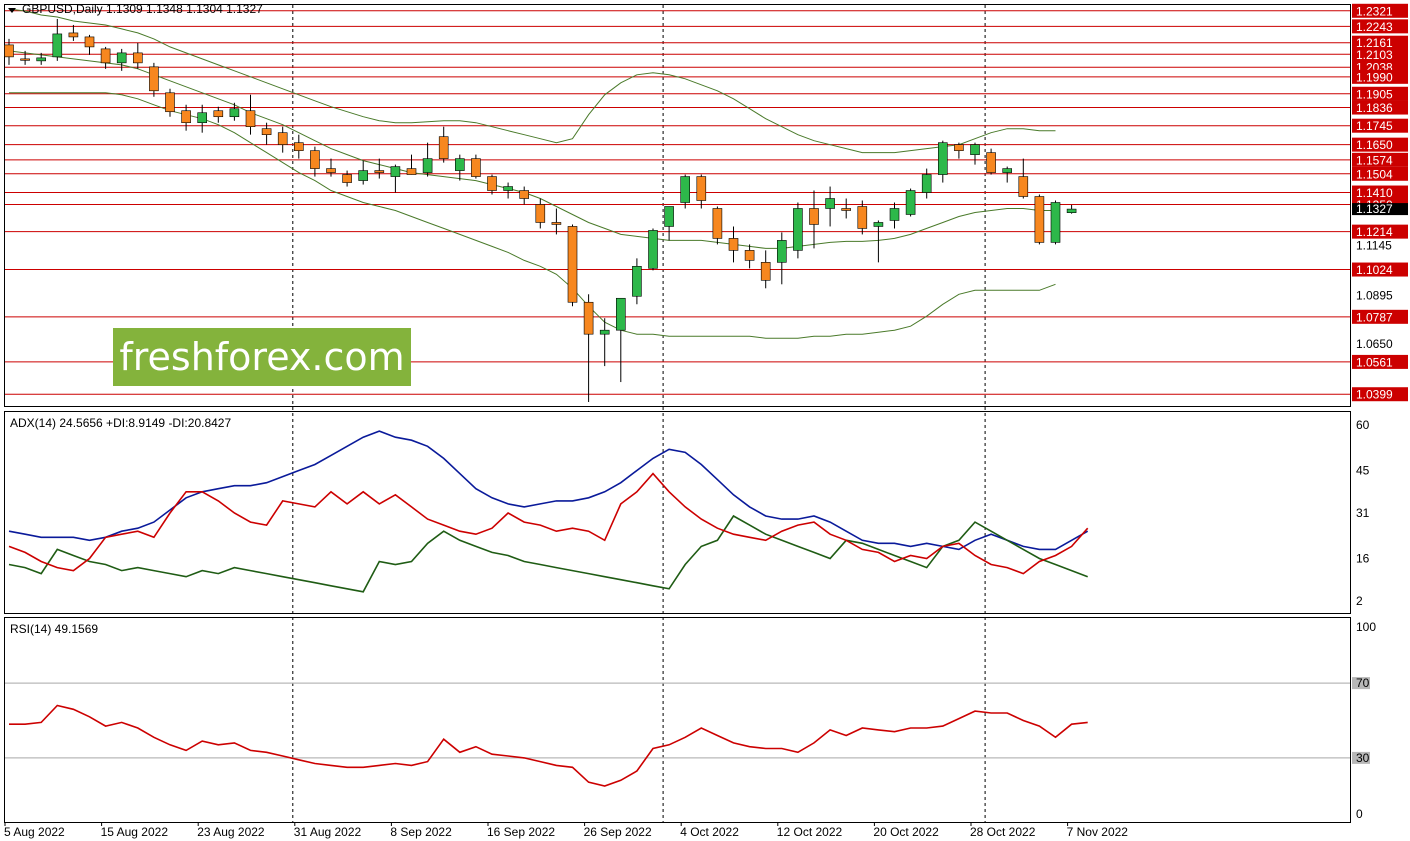 This screenshot has height=841, width=1410. What do you see at coordinates (135, 832) in the screenshot?
I see `time-tick-label: 15 Aug 2022` at bounding box center [135, 832].